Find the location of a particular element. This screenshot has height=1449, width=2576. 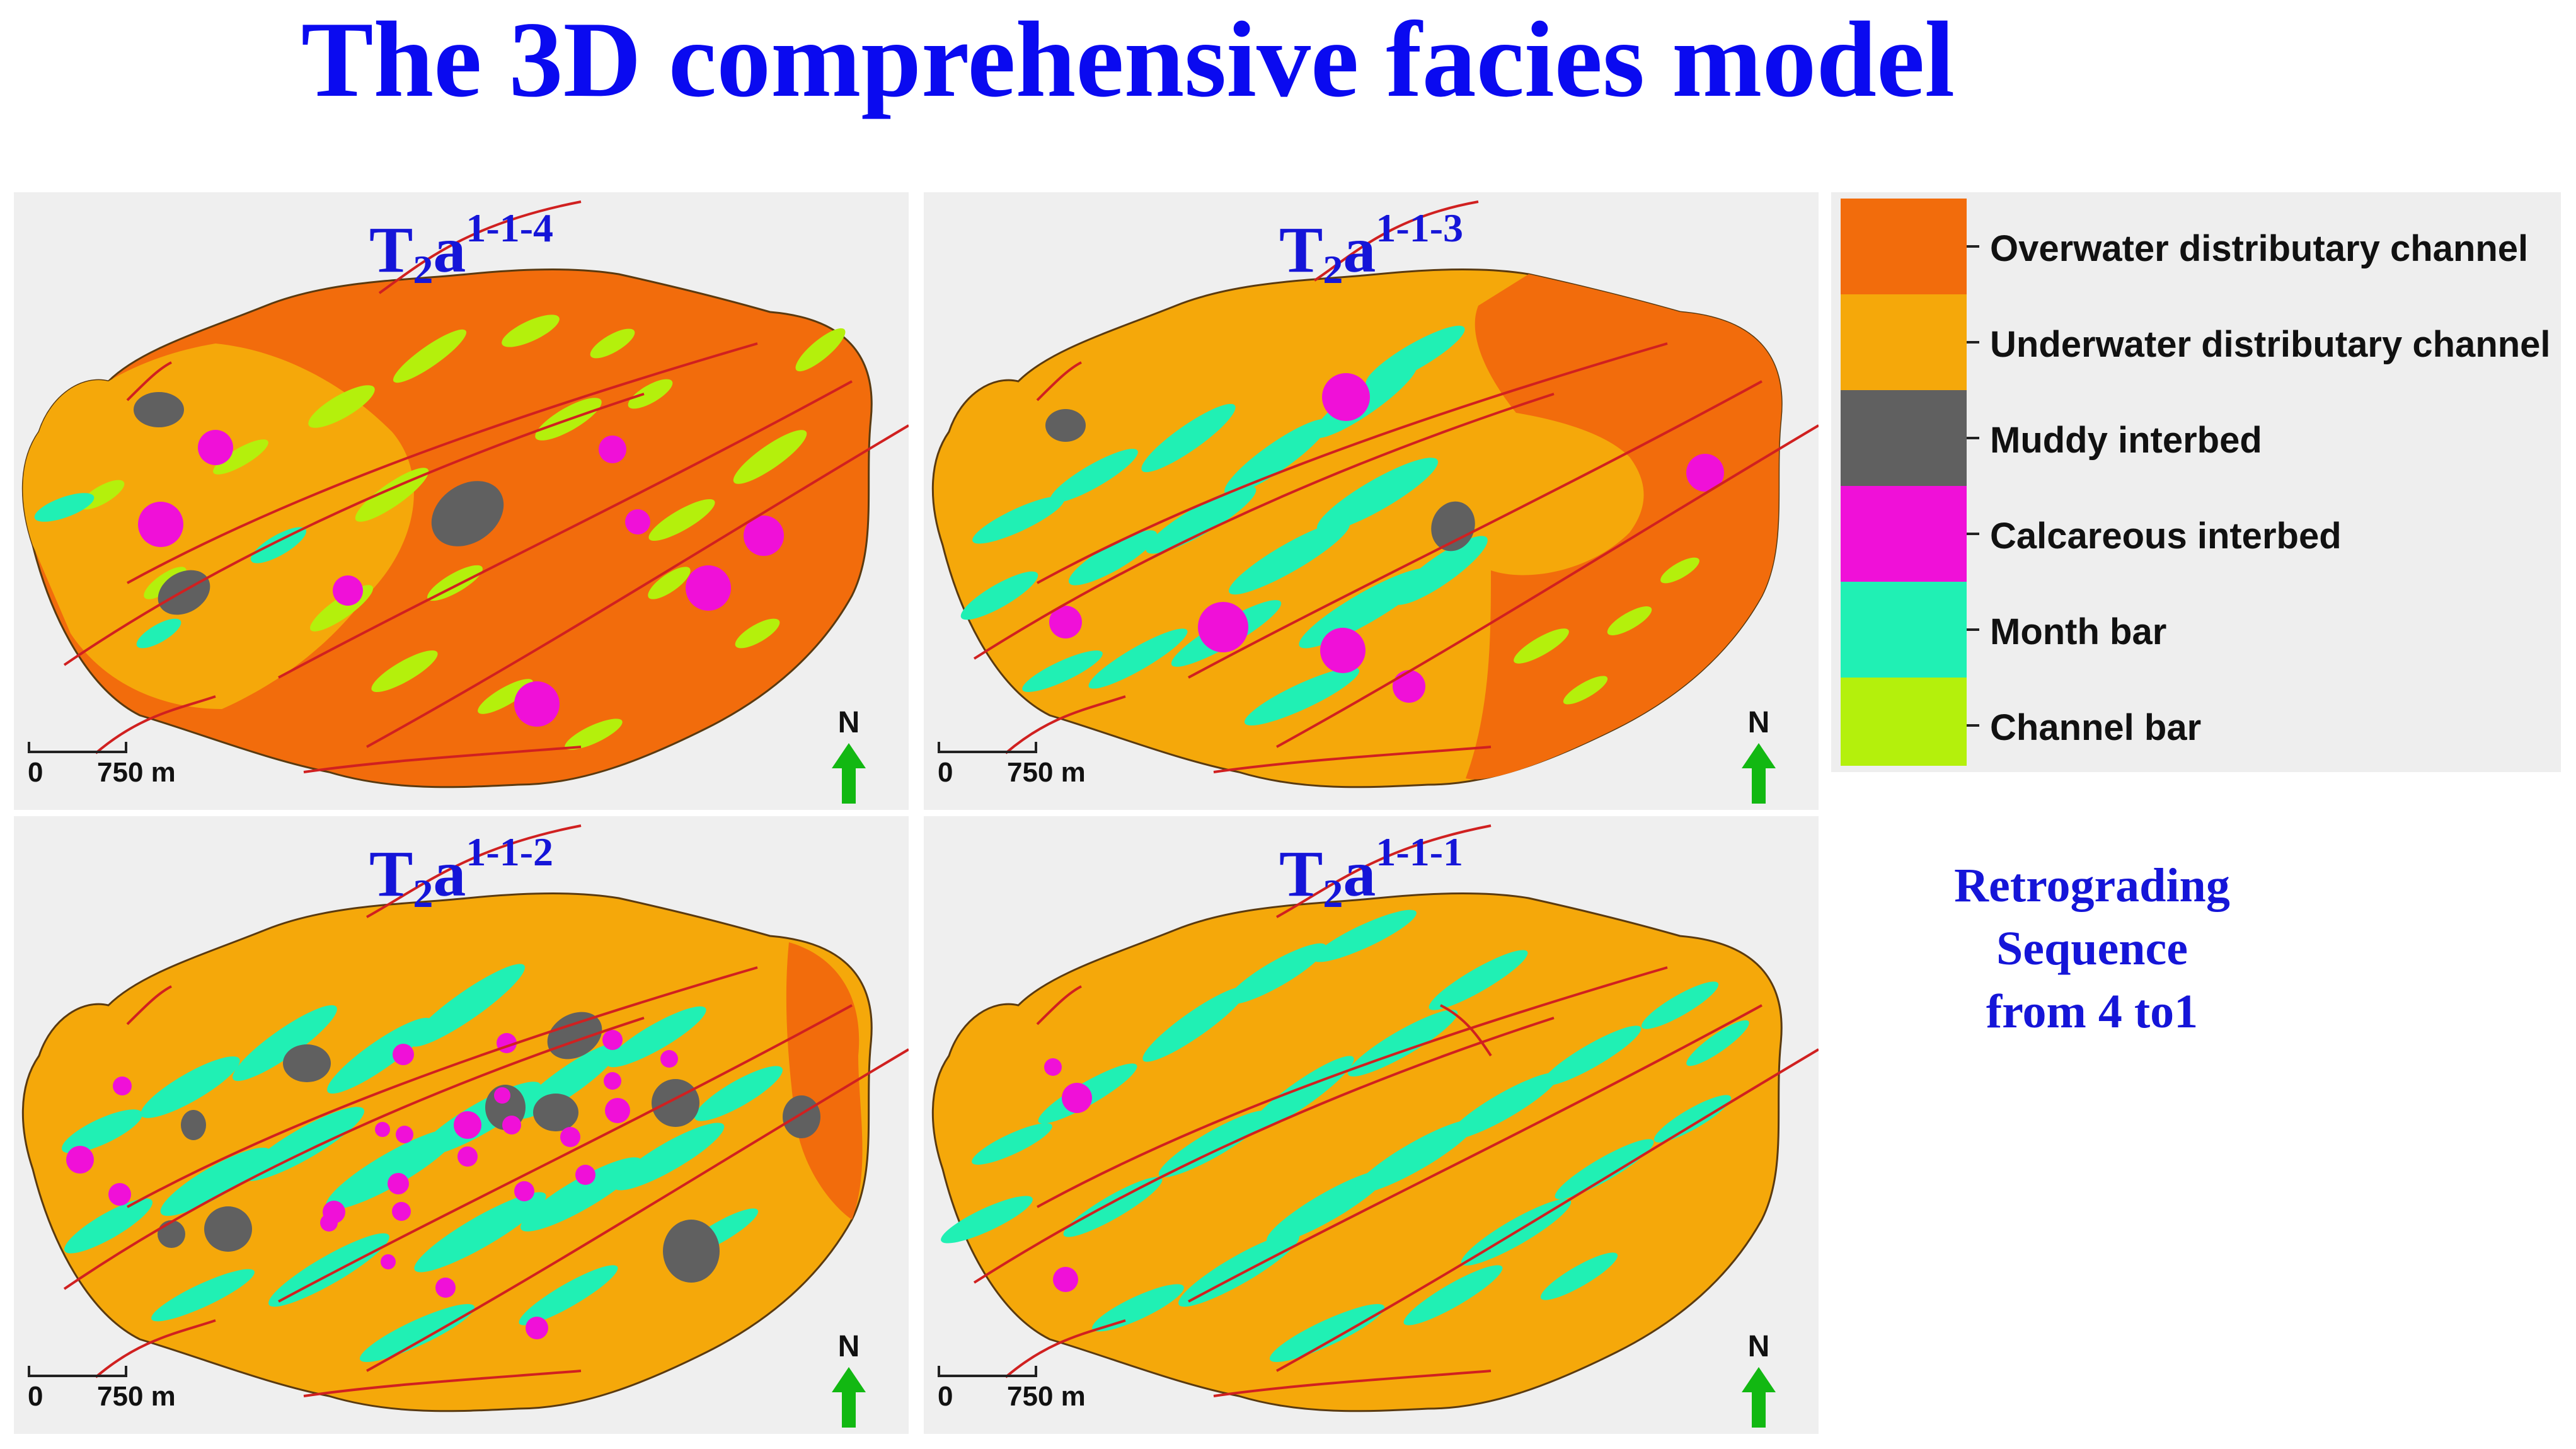

panel-label-3: T2a1-1-2 is located at coordinates (461, 872).